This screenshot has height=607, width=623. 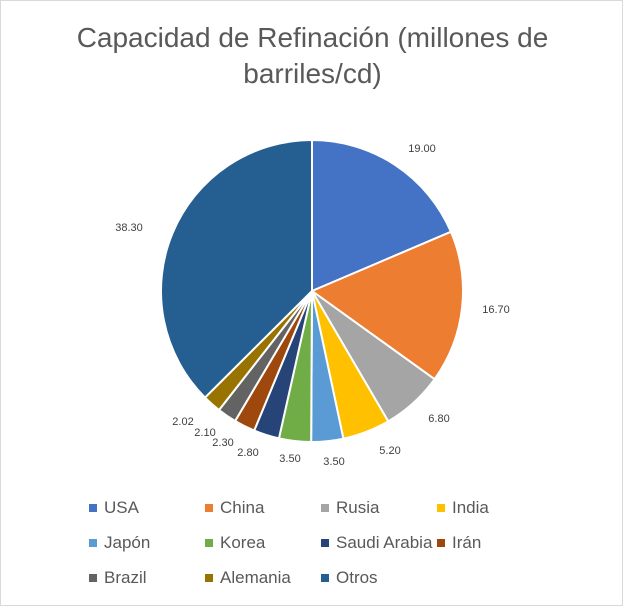 I want to click on legend-label: USA, so click(x=121, y=507).